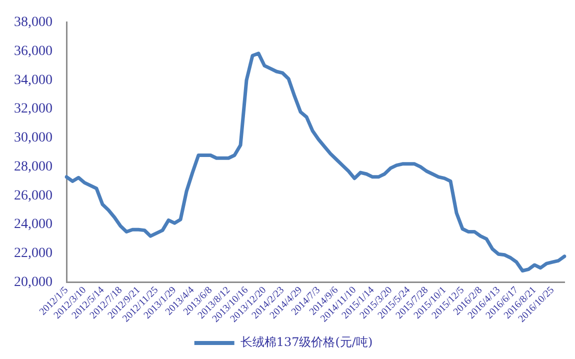 This screenshot has width=575, height=359. What do you see at coordinates (33, 224) in the screenshot?
I see `y-tick-label: 24,000` at bounding box center [33, 224].